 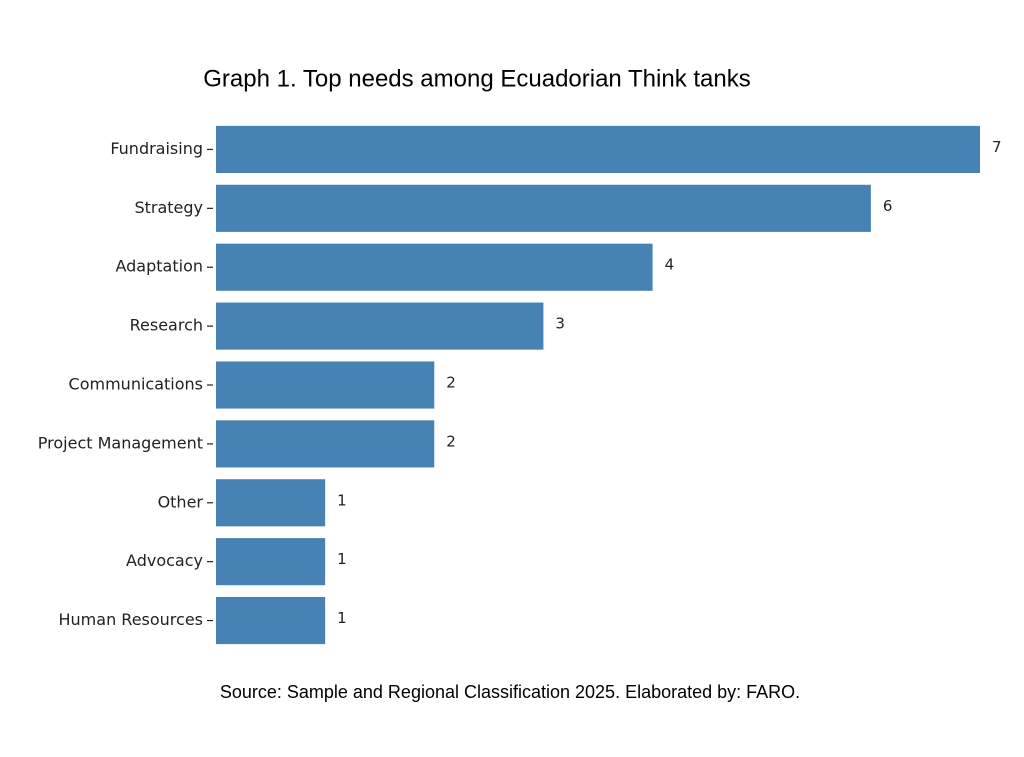 What do you see at coordinates (166, 325) in the screenshot?
I see `y-tick-label: Research` at bounding box center [166, 325].